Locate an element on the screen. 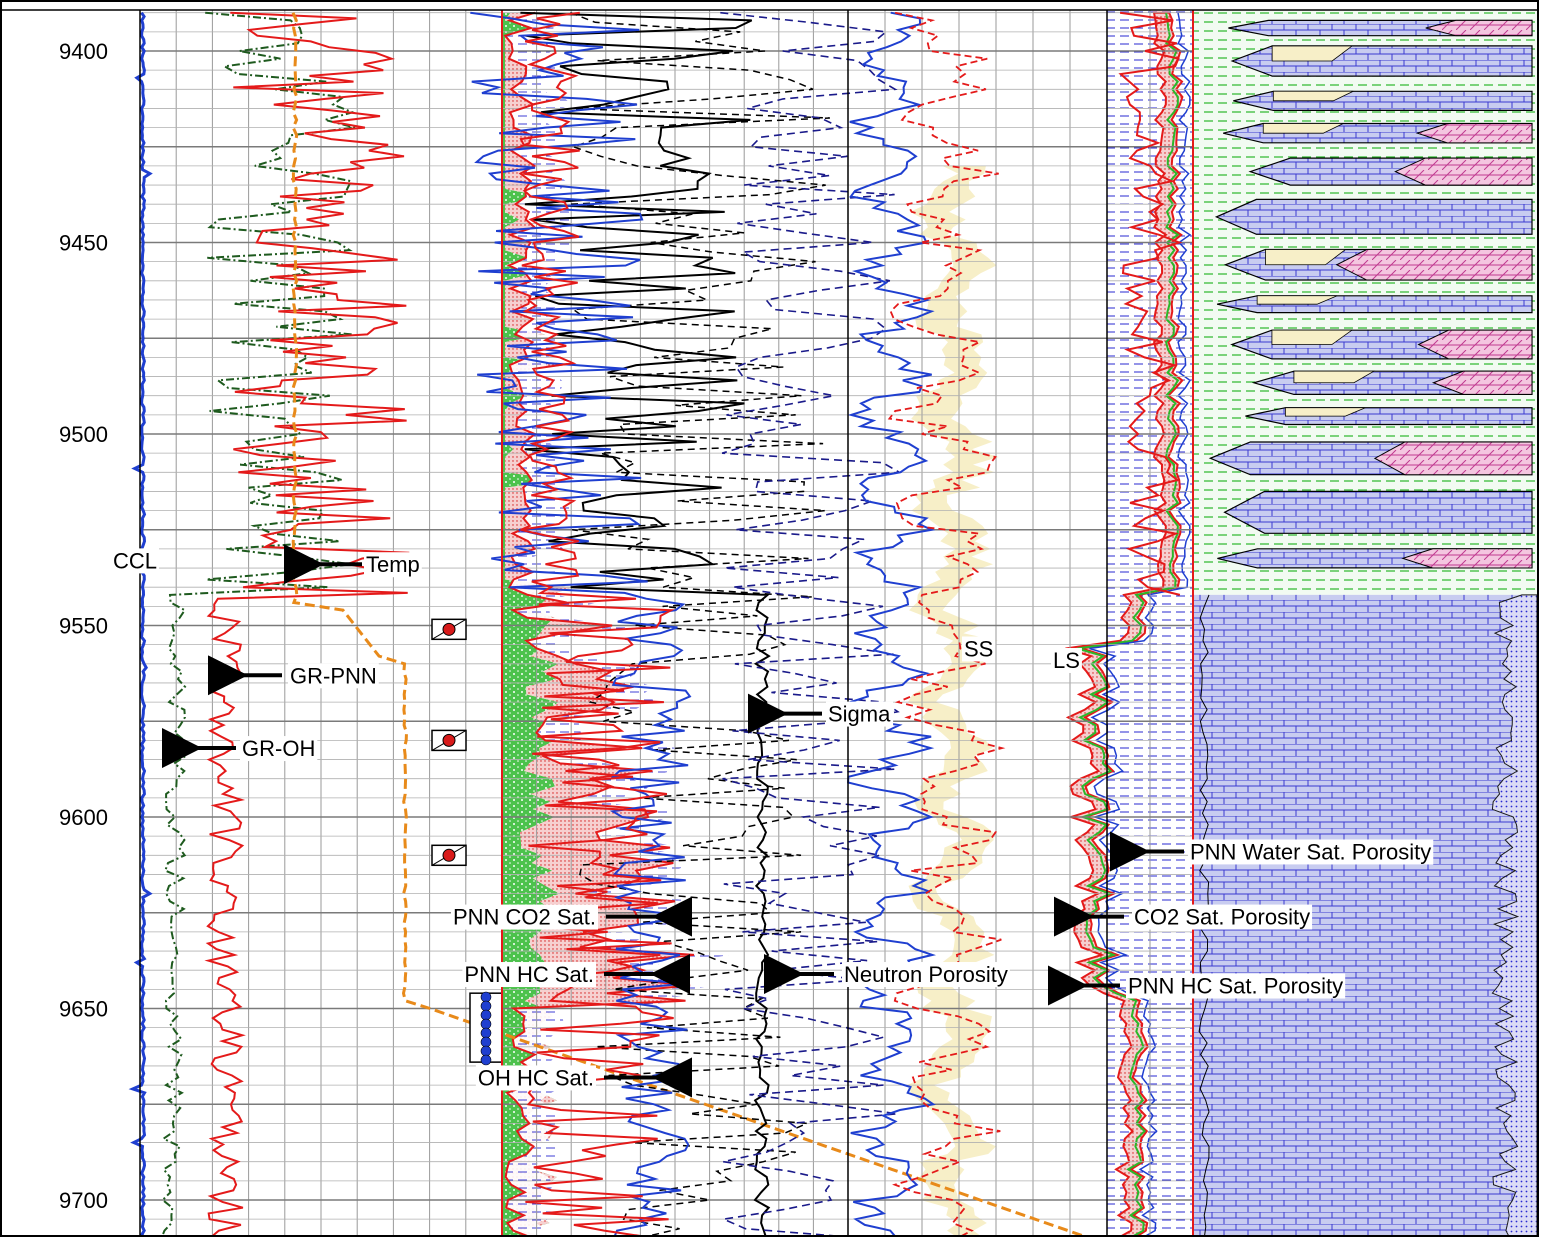 The height and width of the screenshot is (1237, 1551). annotation-label: PNN HC Sat. Porosity is located at coordinates (1235, 986).